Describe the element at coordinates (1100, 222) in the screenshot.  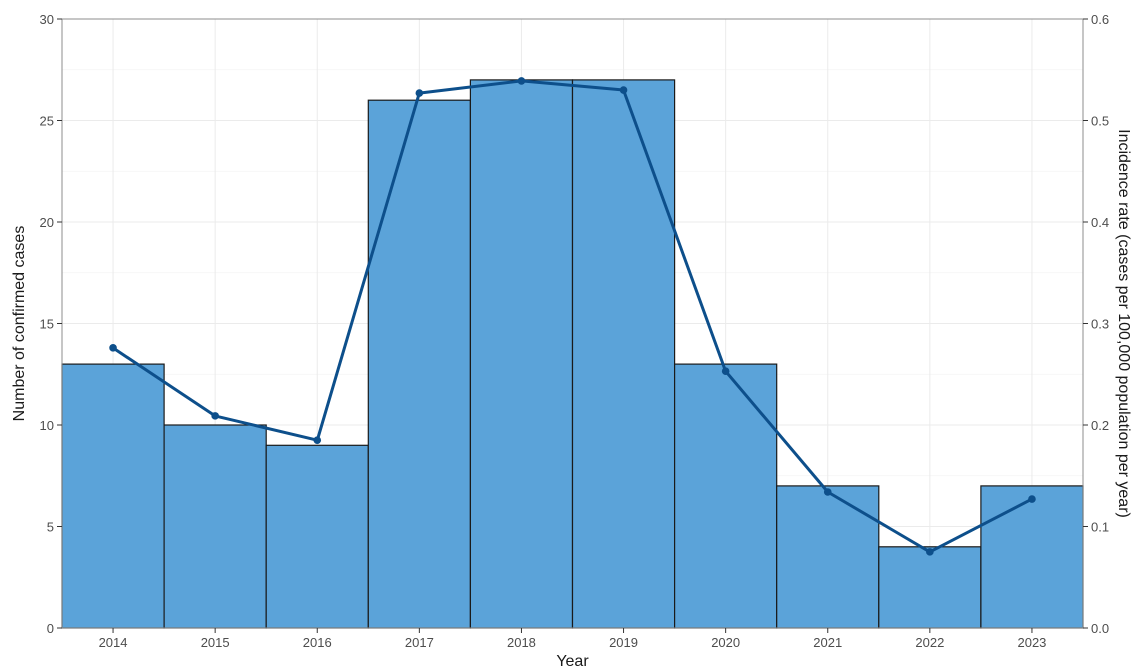
I see `y2-tick-label: 0.4` at that location.